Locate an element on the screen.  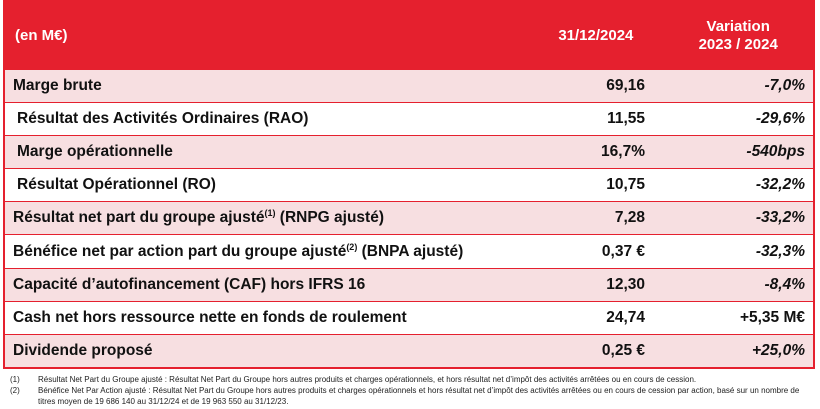
table-row: Dividende proposé 0,25 € +25,0% is located at coordinates (409, 350).